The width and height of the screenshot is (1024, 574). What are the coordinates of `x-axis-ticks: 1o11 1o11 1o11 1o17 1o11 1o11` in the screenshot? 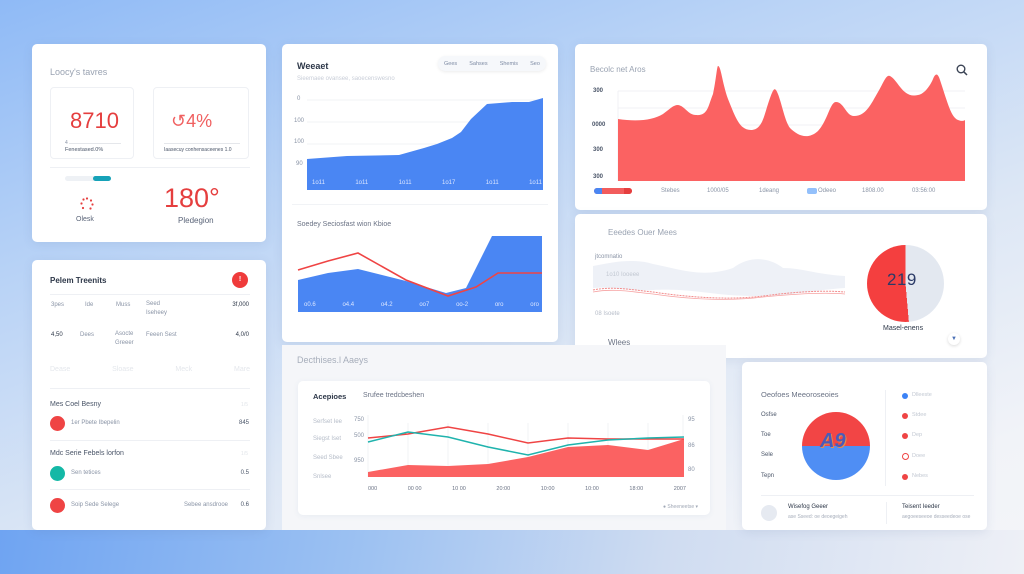 It's located at (427, 183).